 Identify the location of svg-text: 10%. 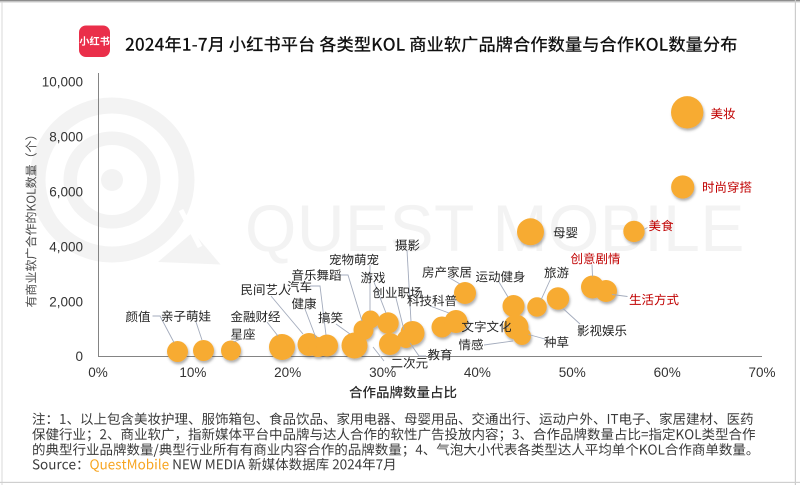
(192, 372).